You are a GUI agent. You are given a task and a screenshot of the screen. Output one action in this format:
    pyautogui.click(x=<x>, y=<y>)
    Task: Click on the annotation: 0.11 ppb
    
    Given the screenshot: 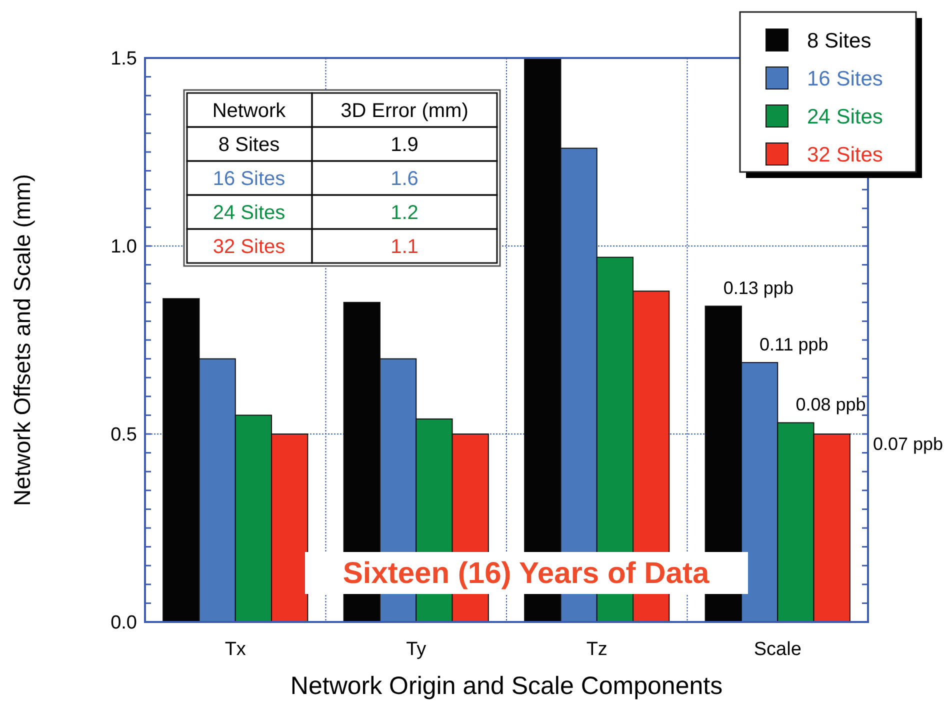 What is the action you would take?
    pyautogui.click(x=794, y=344)
    